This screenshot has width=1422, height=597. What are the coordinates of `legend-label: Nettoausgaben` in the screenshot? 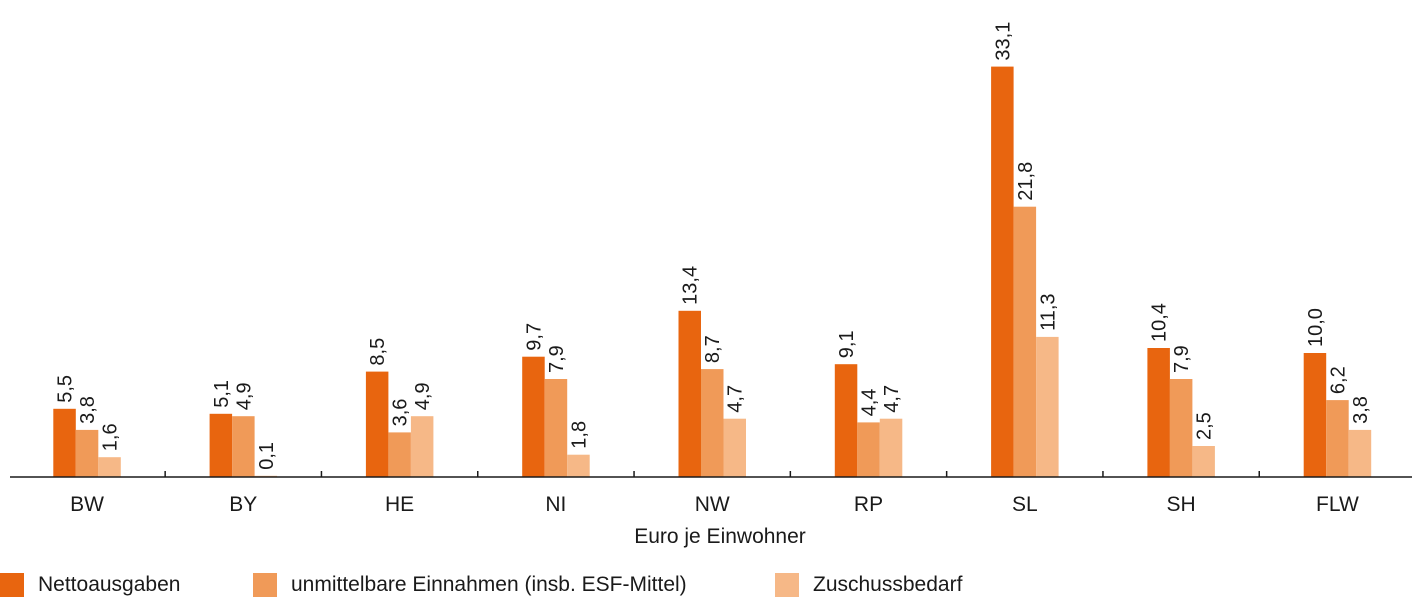 It's located at (109, 584).